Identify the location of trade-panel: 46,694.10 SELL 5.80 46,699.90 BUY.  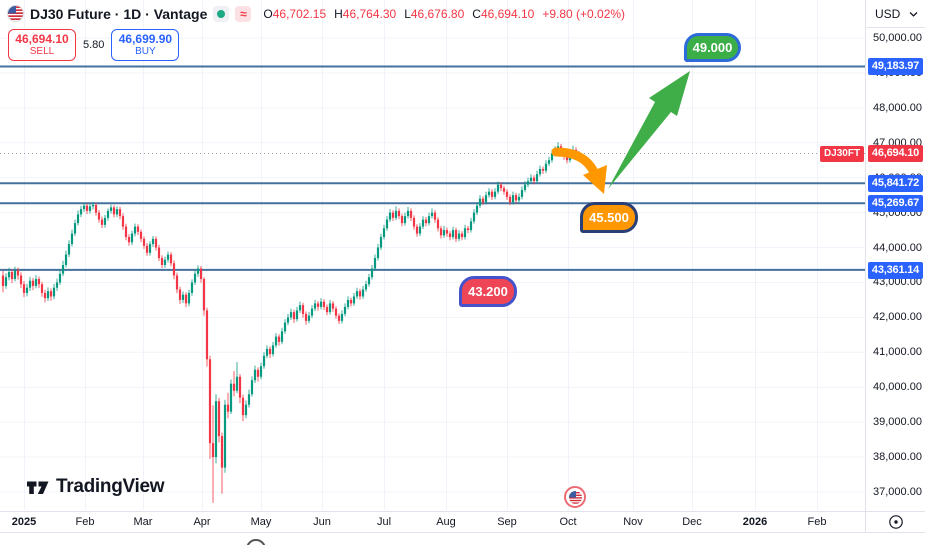
(94, 45).